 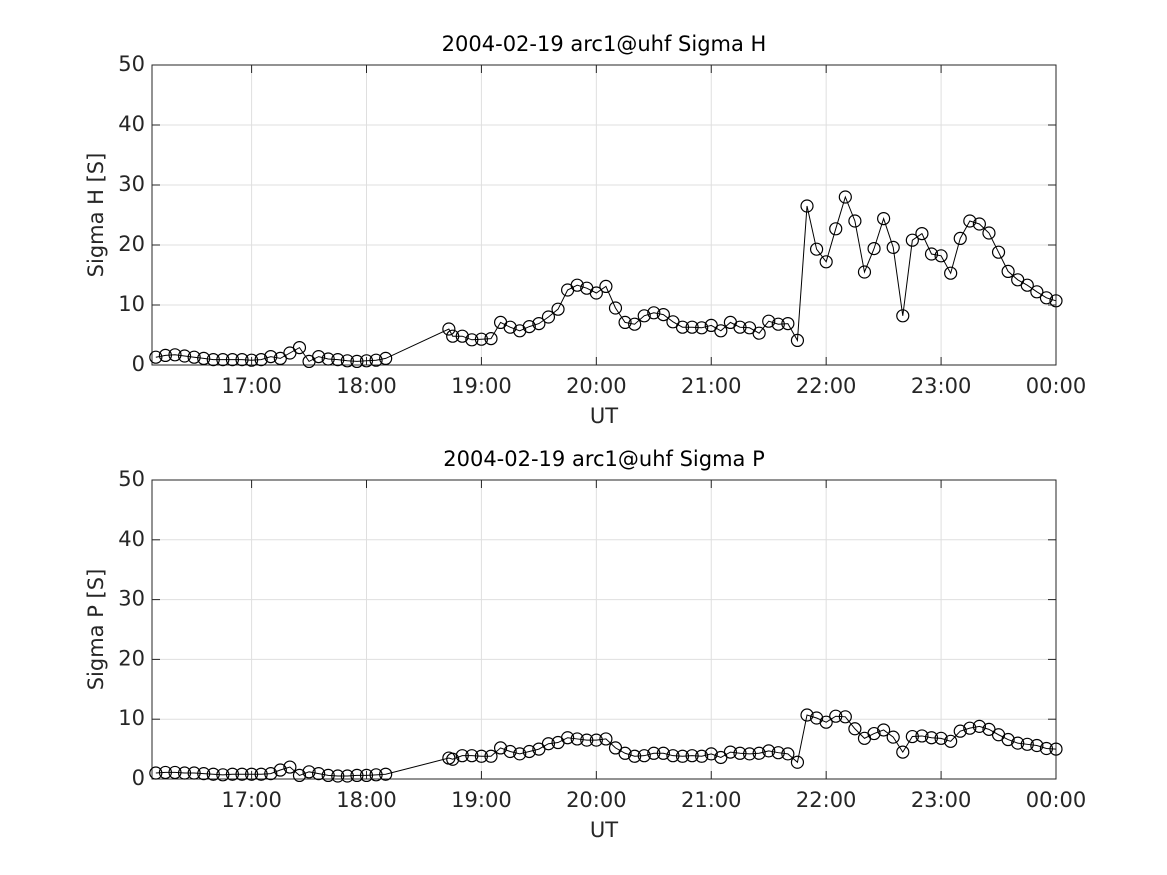 I want to click on y-tick-label: 10, so click(x=131, y=304).